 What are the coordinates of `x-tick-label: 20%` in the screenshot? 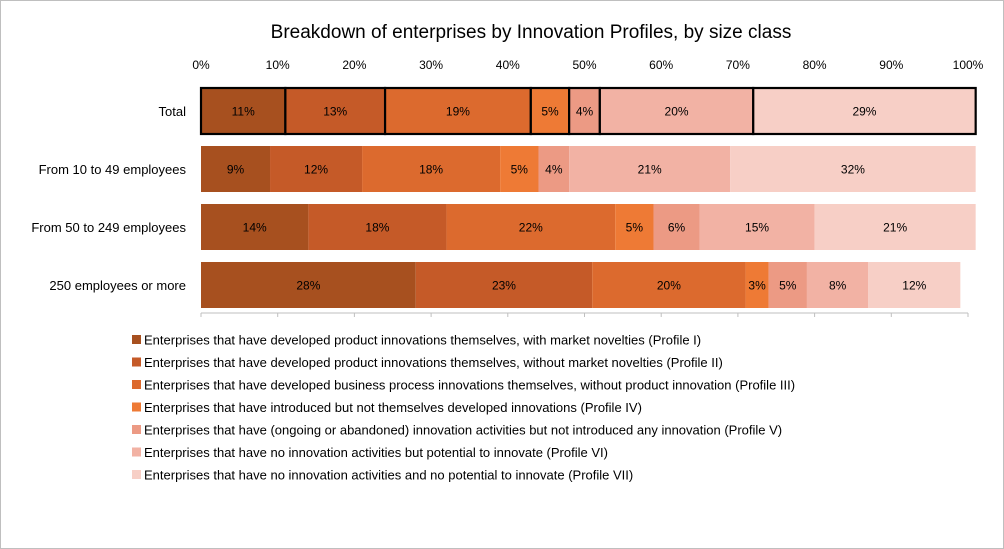 It's located at (354, 65).